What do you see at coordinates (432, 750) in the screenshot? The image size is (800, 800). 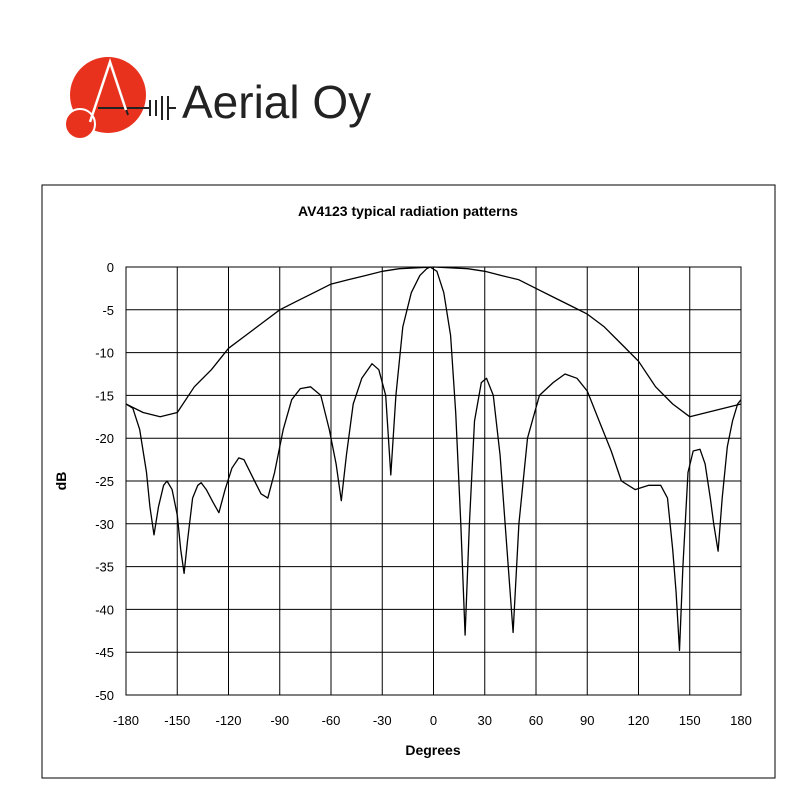 I see `x-axis-label: Degrees` at bounding box center [432, 750].